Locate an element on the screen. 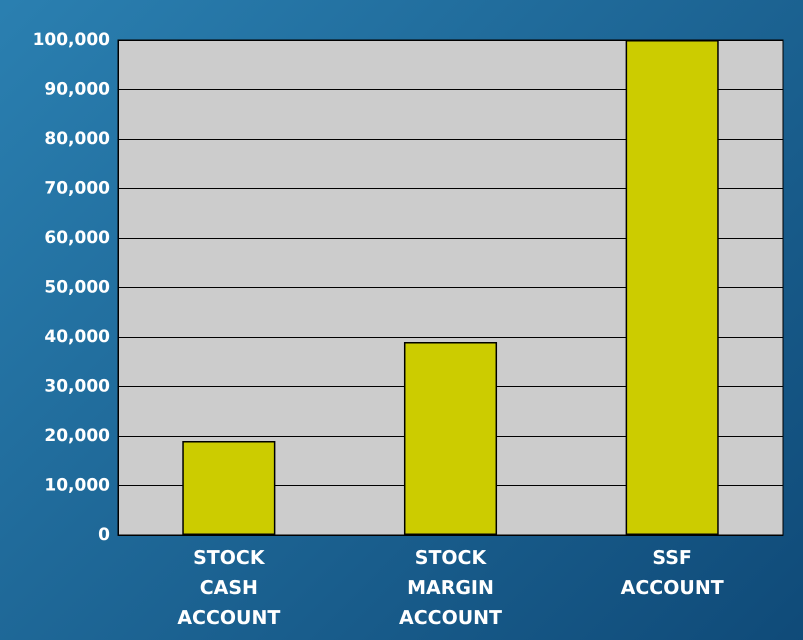 The image size is (803, 640). x-tick-label: STOCK MARGIN ACCOUNT is located at coordinates (450, 588).